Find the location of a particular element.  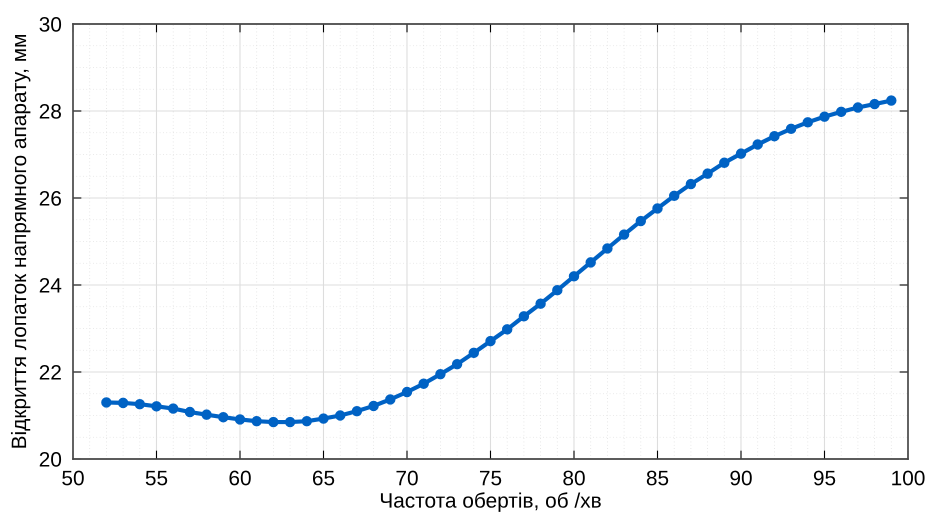

y-tick-label: 20 is located at coordinates (51, 459).